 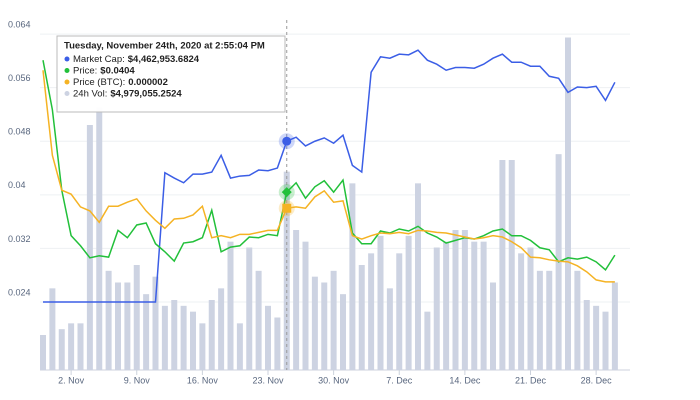 I want to click on tooltip-label: Market Cap:, so click(x=99, y=59).